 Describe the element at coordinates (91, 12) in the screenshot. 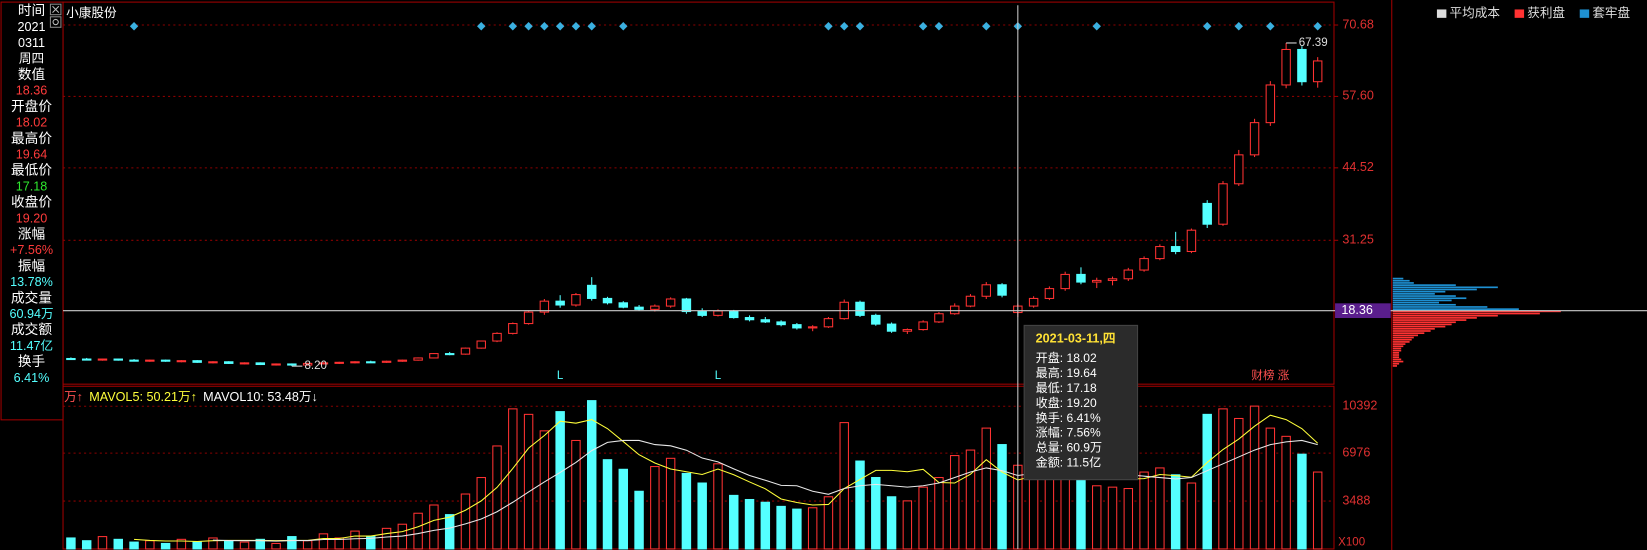

I see `stock-name: 小康股份` at that location.